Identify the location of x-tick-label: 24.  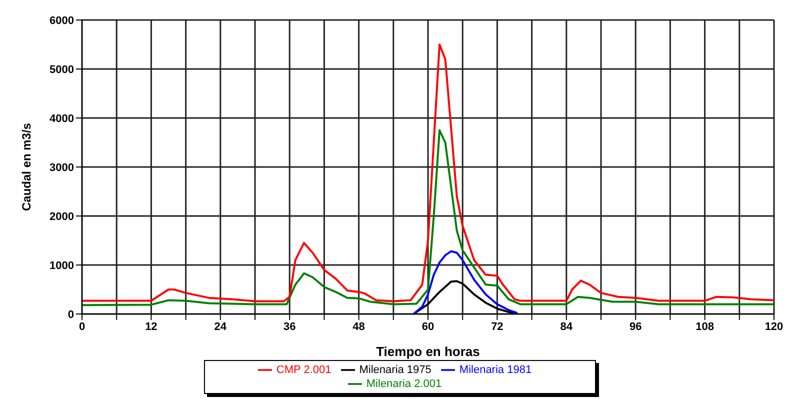
(221, 326).